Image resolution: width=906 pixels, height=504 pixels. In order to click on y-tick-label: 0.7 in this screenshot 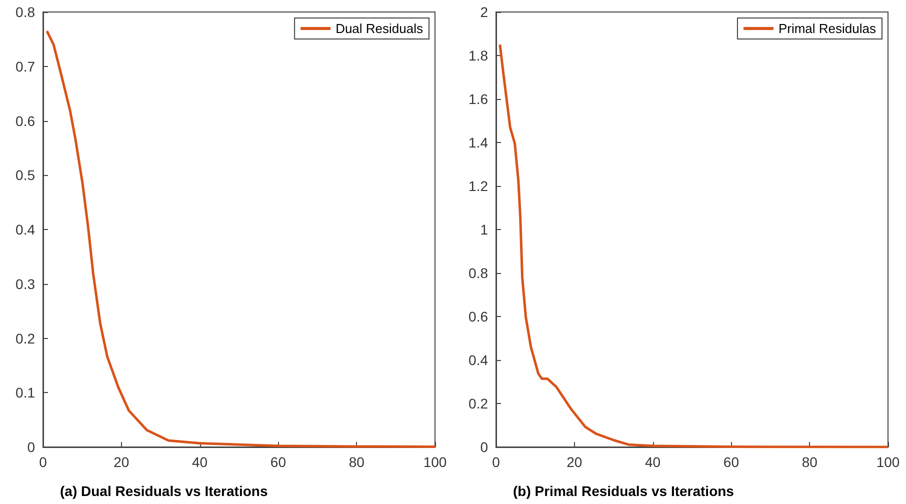, I will do `click(26, 66)`.